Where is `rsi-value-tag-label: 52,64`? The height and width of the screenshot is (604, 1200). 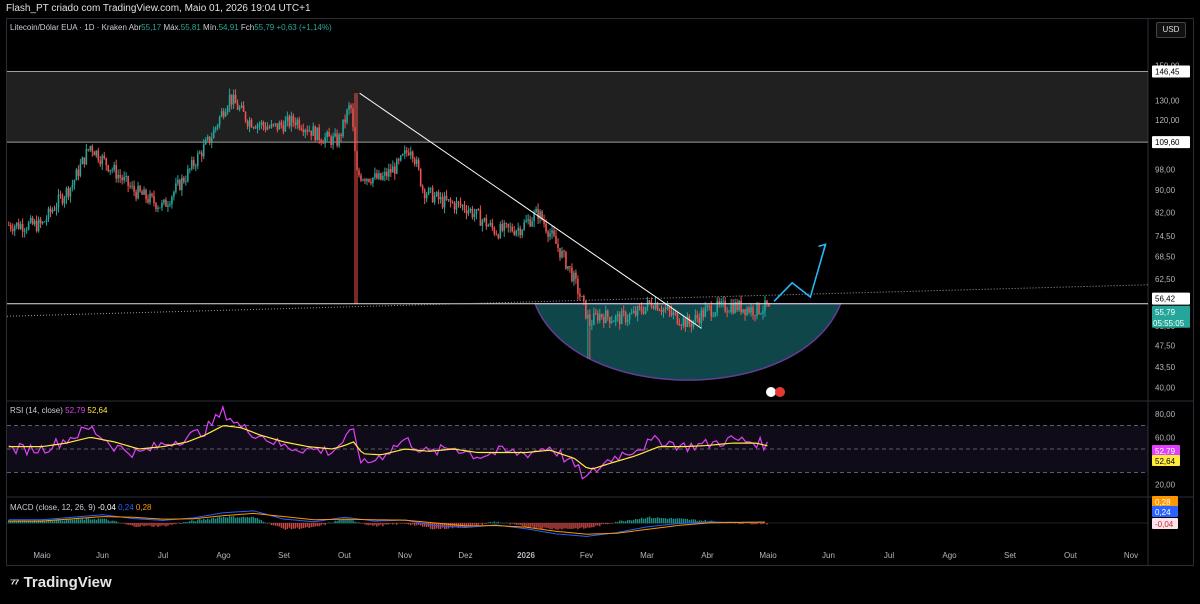
rsi-value-tag-label: 52,64 is located at coordinates (1165, 461).